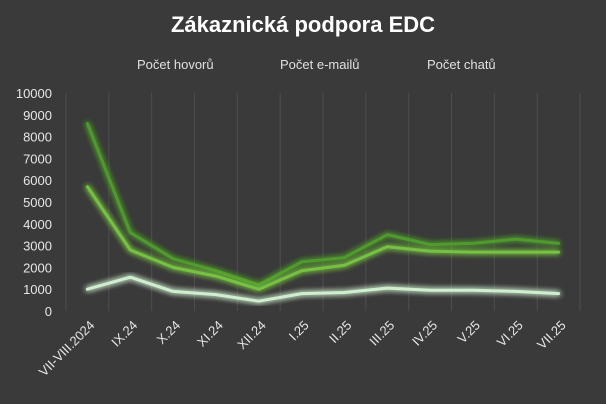 The width and height of the screenshot is (606, 404). Describe the element at coordinates (37, 180) in the screenshot. I see `y-tick-label: 6000` at that location.